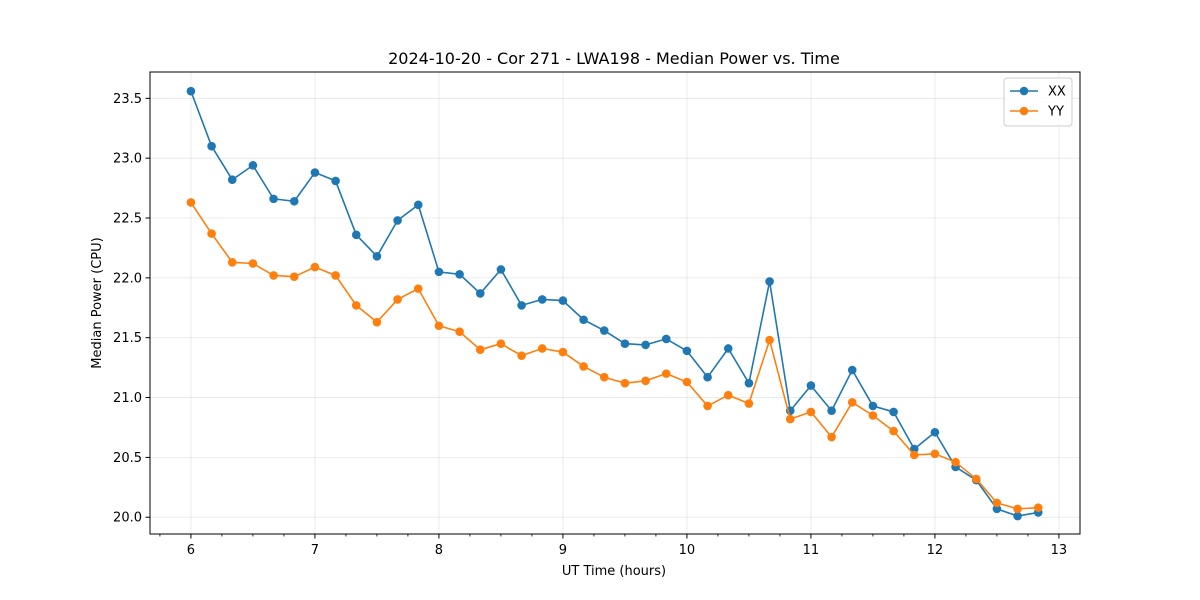 The image size is (1200, 600). Describe the element at coordinates (127, 458) in the screenshot. I see `y-tick-label-20.5: 20.5` at that location.